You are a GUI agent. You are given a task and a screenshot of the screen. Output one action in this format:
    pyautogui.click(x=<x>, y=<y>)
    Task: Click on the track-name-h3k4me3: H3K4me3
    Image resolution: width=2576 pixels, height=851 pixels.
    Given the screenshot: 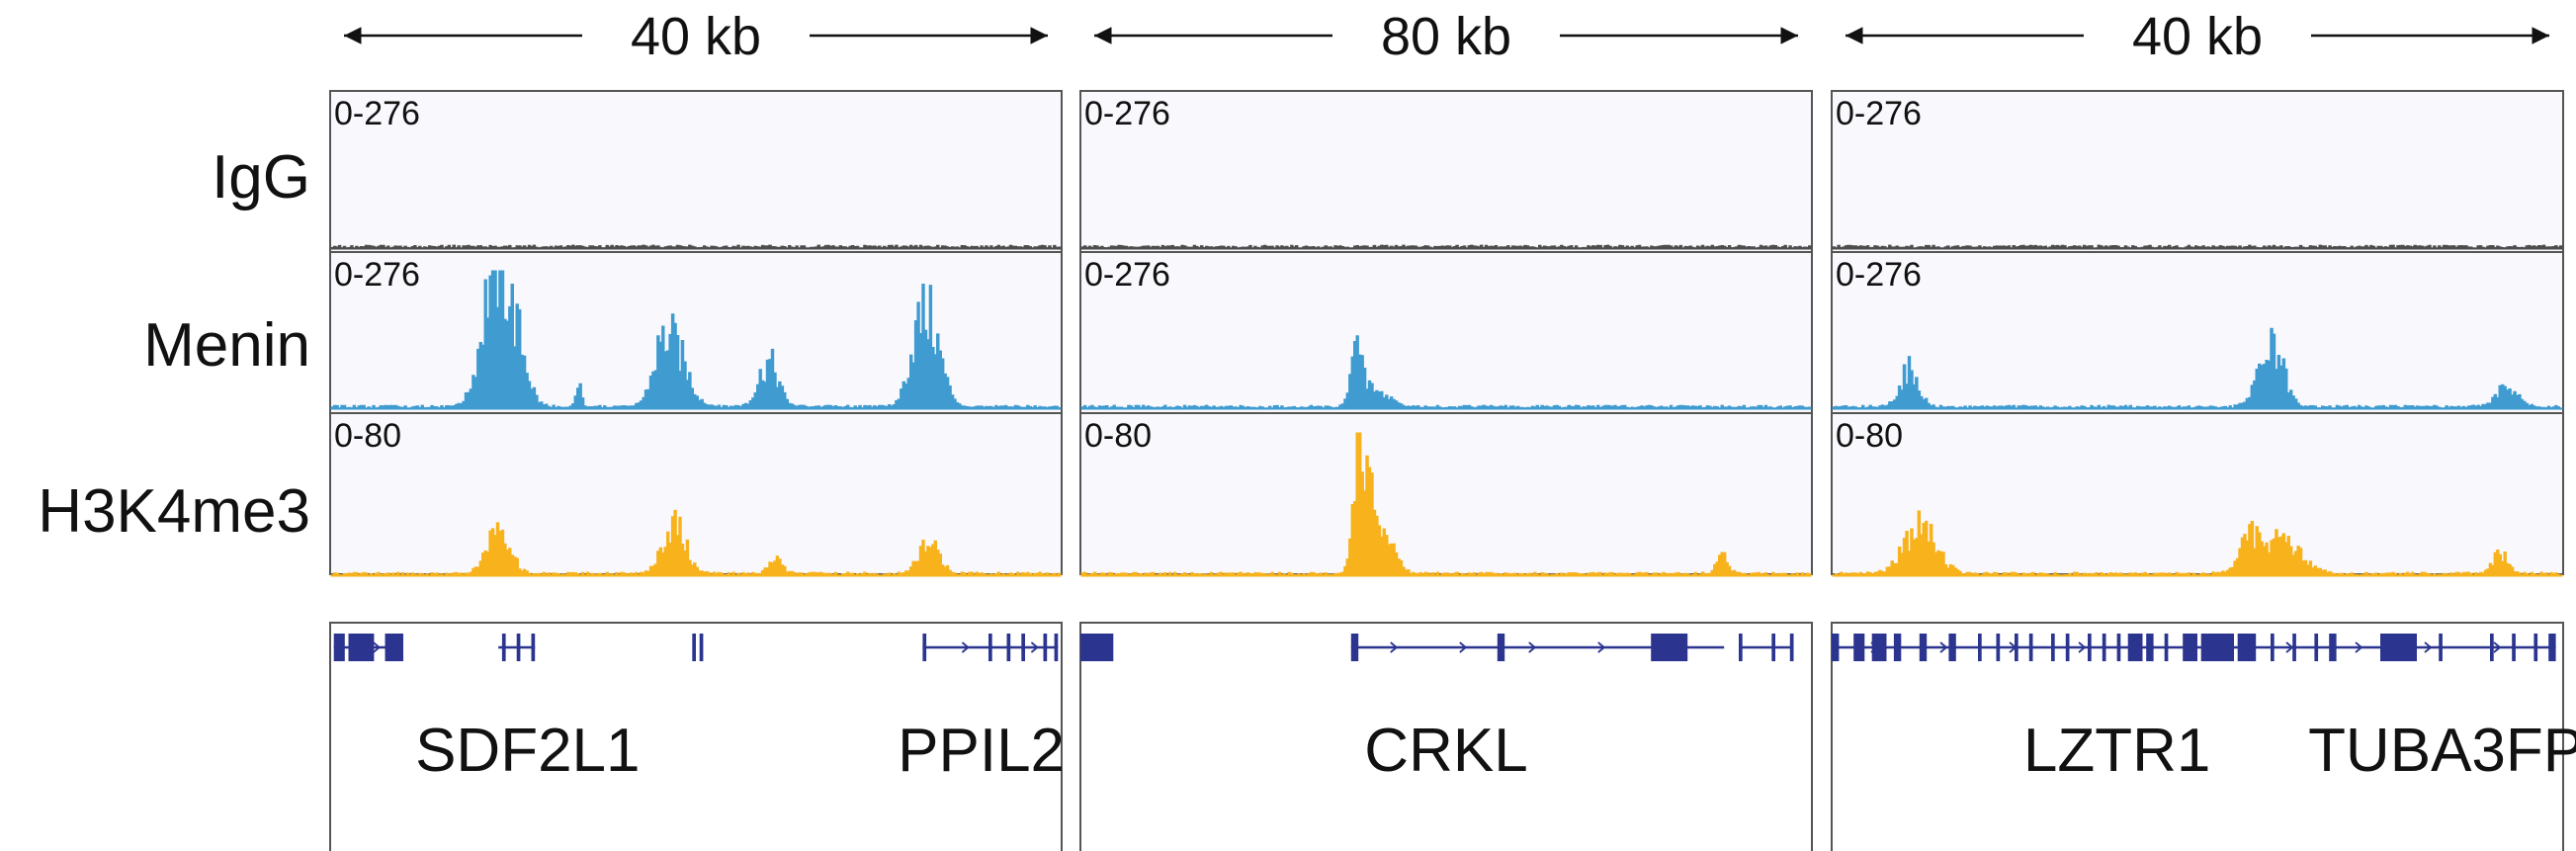 What is the action you would take?
    pyautogui.click(x=174, y=511)
    